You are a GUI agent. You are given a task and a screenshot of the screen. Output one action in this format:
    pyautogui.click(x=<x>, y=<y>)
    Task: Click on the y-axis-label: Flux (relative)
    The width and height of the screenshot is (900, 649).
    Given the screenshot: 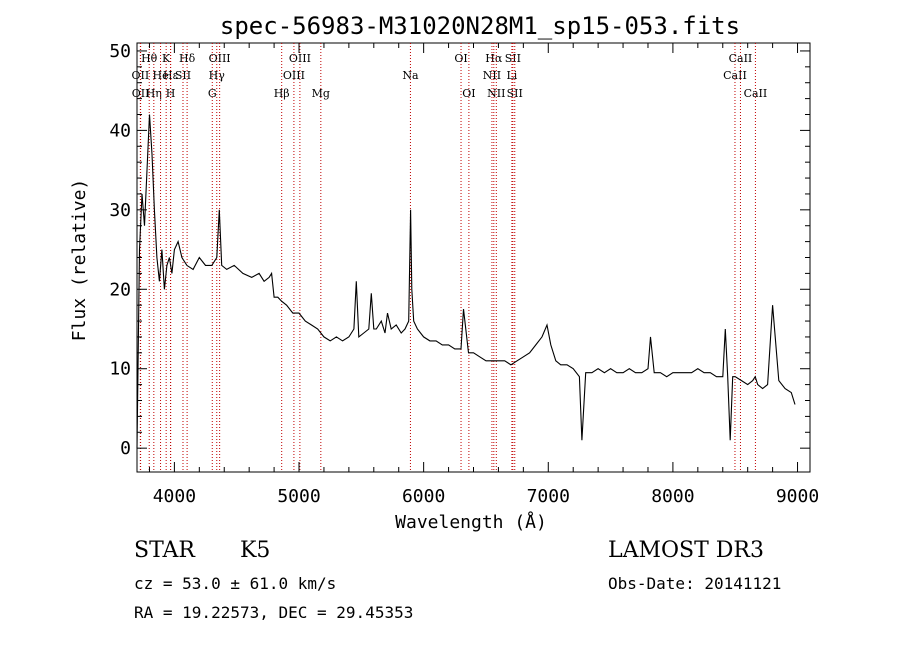 What is the action you would take?
    pyautogui.click(x=79, y=260)
    